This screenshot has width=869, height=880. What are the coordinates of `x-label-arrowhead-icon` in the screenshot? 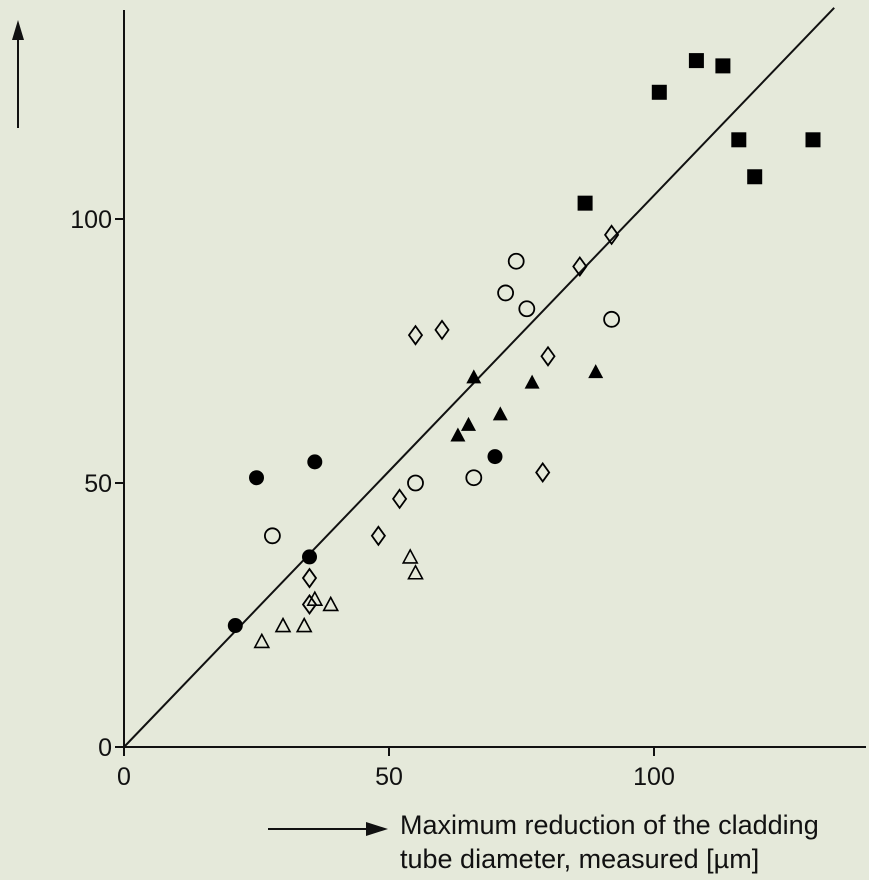 It's located at (377, 829).